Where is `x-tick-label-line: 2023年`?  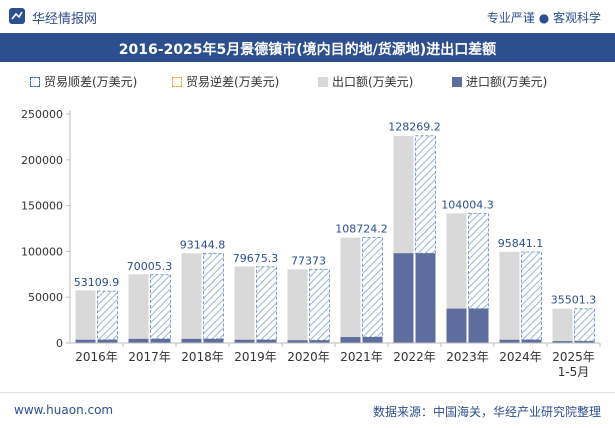 x-tick-label-line: 2023年 is located at coordinates (467, 357).